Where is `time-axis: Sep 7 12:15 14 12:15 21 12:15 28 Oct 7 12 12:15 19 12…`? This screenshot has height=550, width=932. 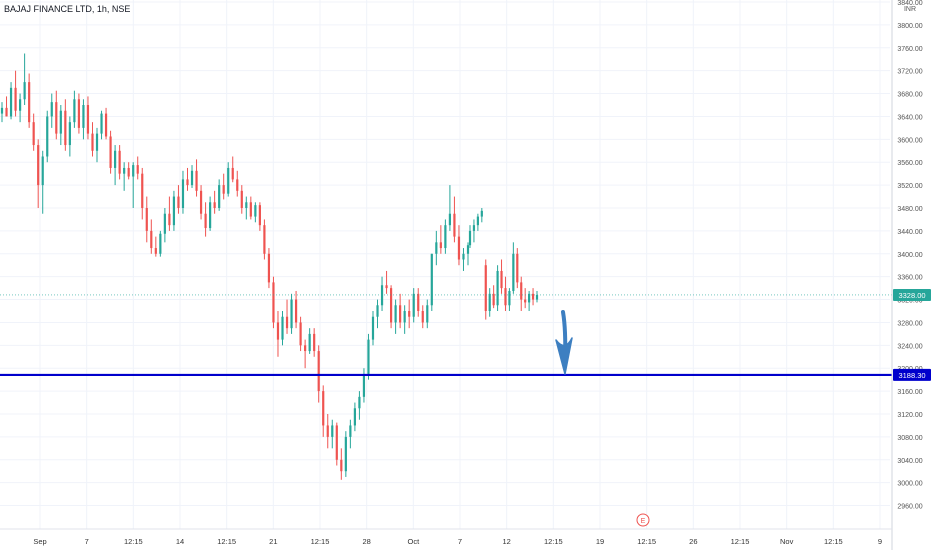 time-axis: Sep 7 12:15 14 12:15 21 12:15 28 Oct 7 12 12:15 19 12… is located at coordinates (457, 541).